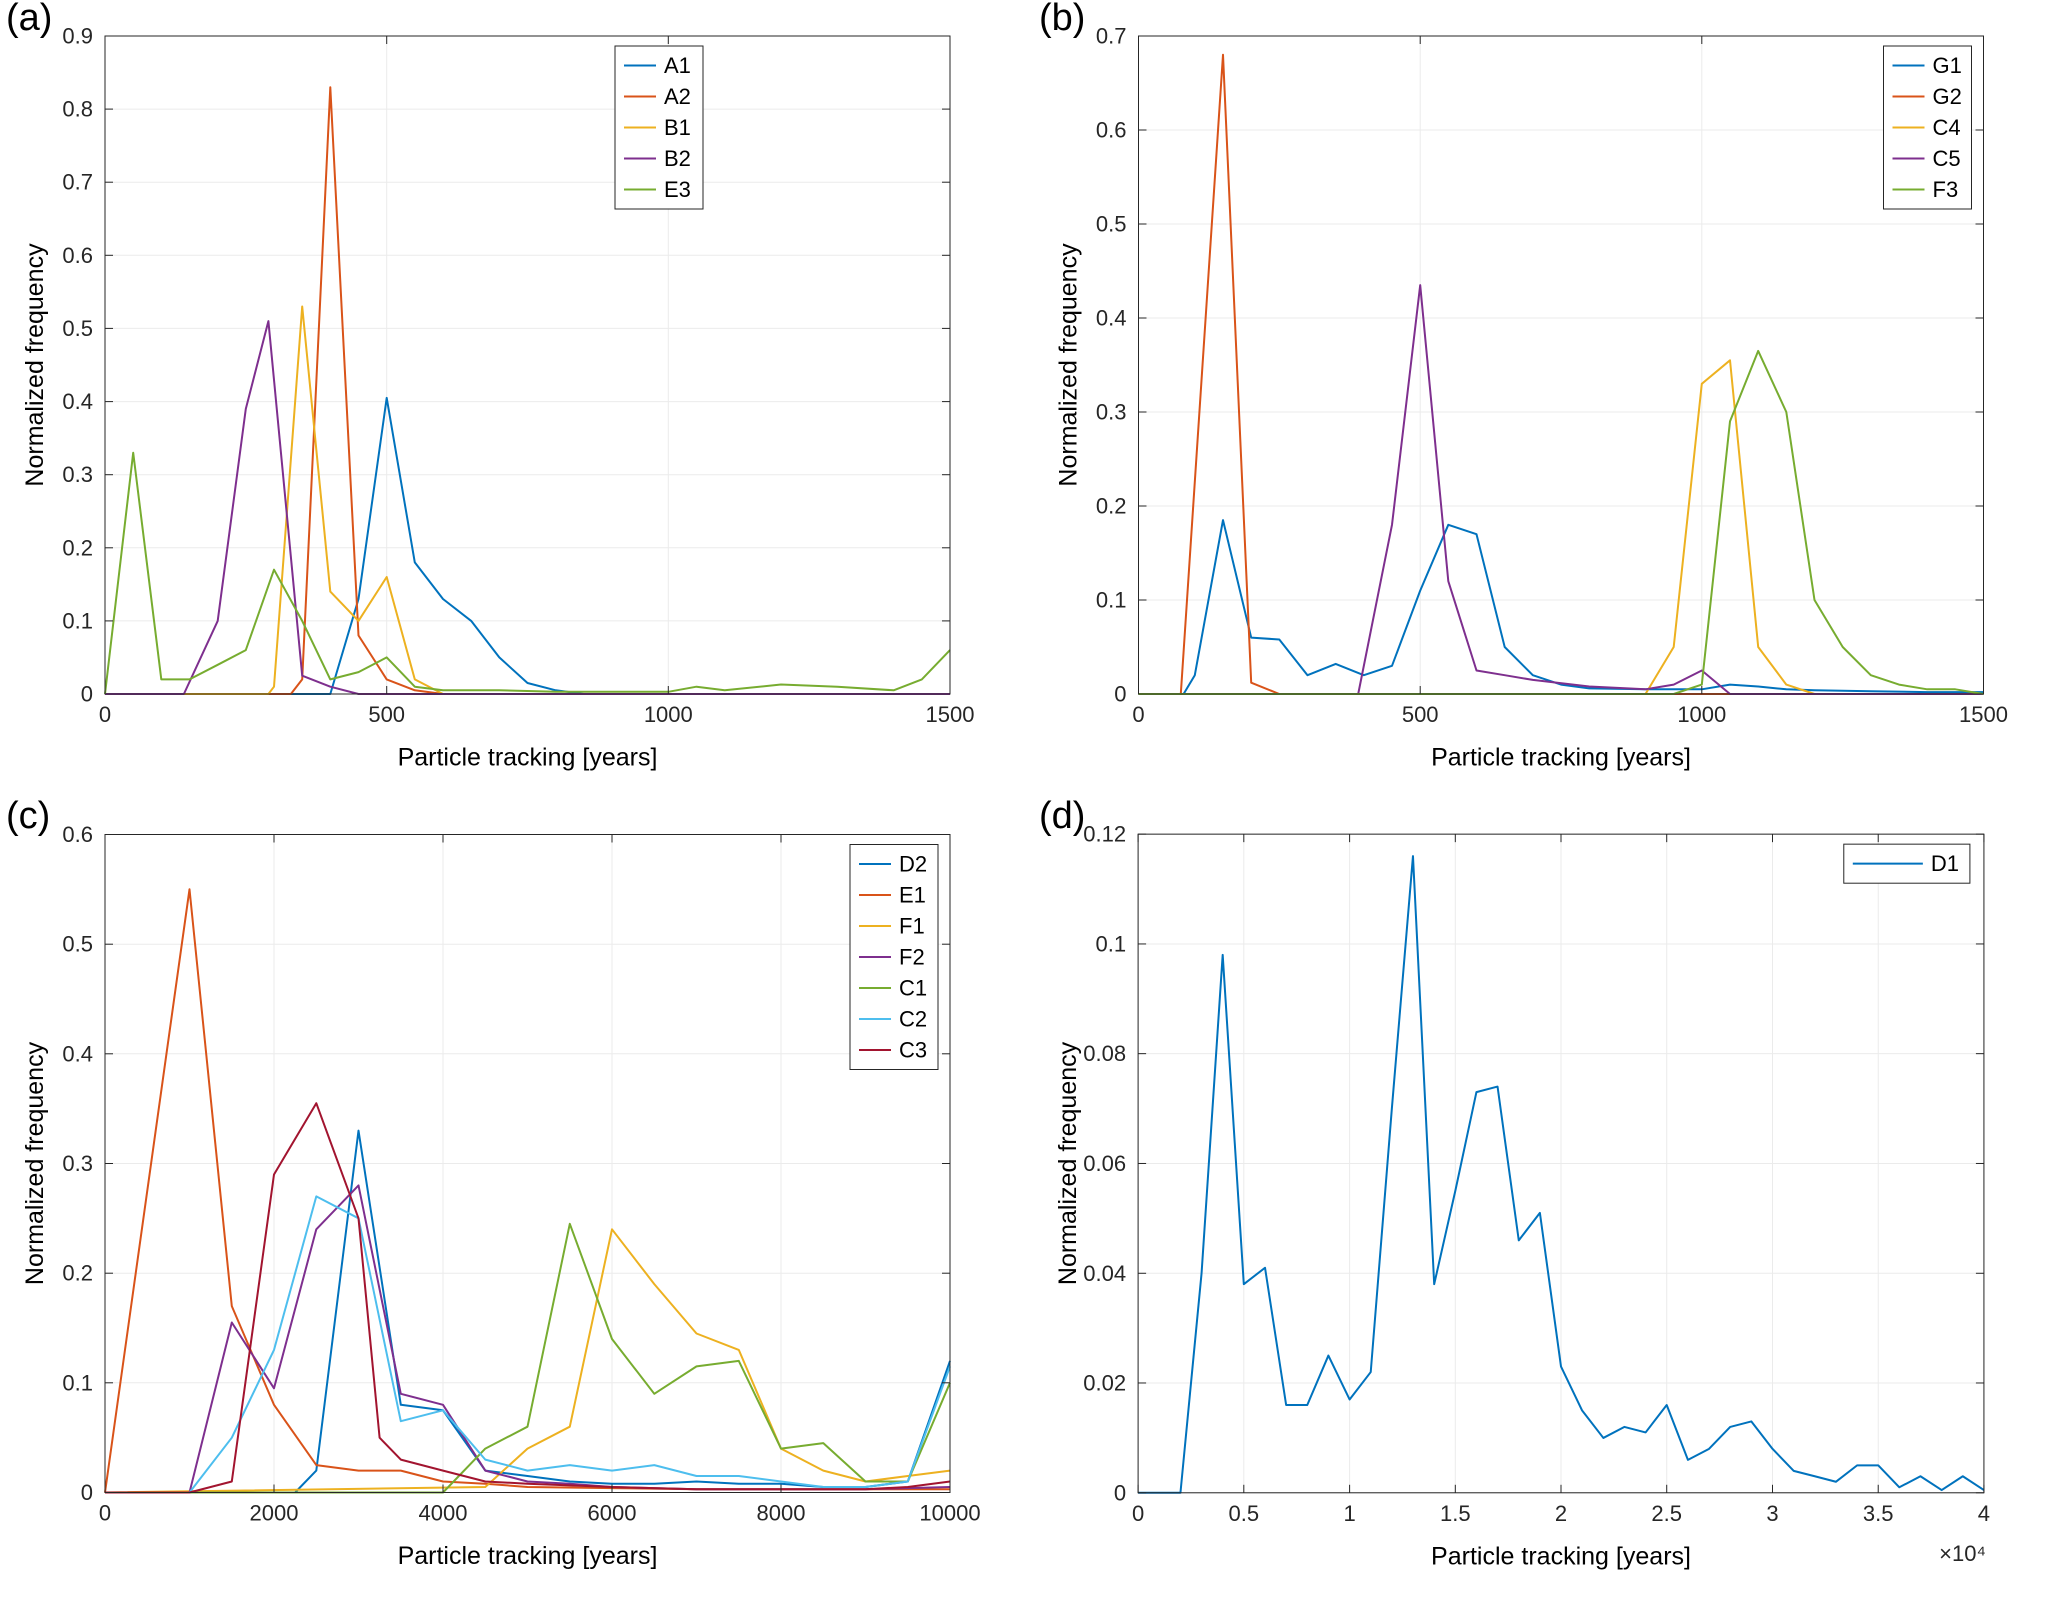 The width and height of the screenshot is (2067, 1597). What do you see at coordinates (1984, 1513) in the screenshot?
I see `svg-text: 4` at bounding box center [1984, 1513].